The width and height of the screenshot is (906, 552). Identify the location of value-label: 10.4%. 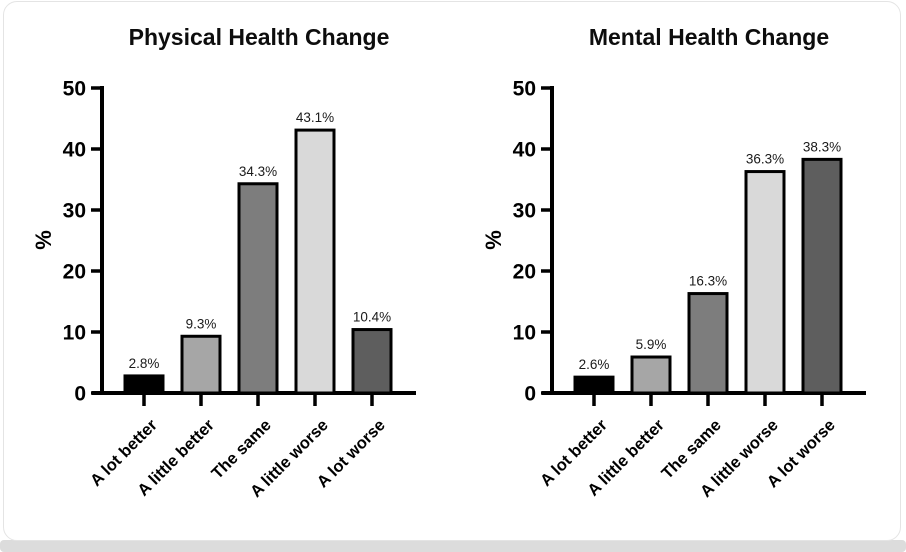
(372, 317).